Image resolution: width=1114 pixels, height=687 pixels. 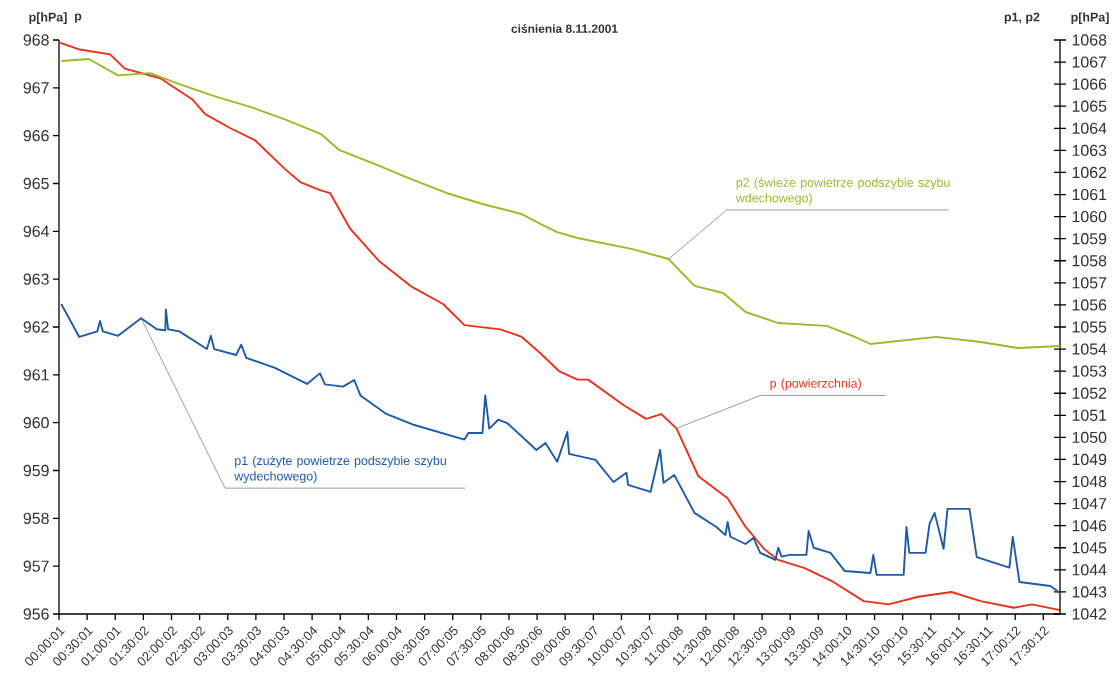 I want to click on y-tick-label: 965, so click(x=36, y=183).